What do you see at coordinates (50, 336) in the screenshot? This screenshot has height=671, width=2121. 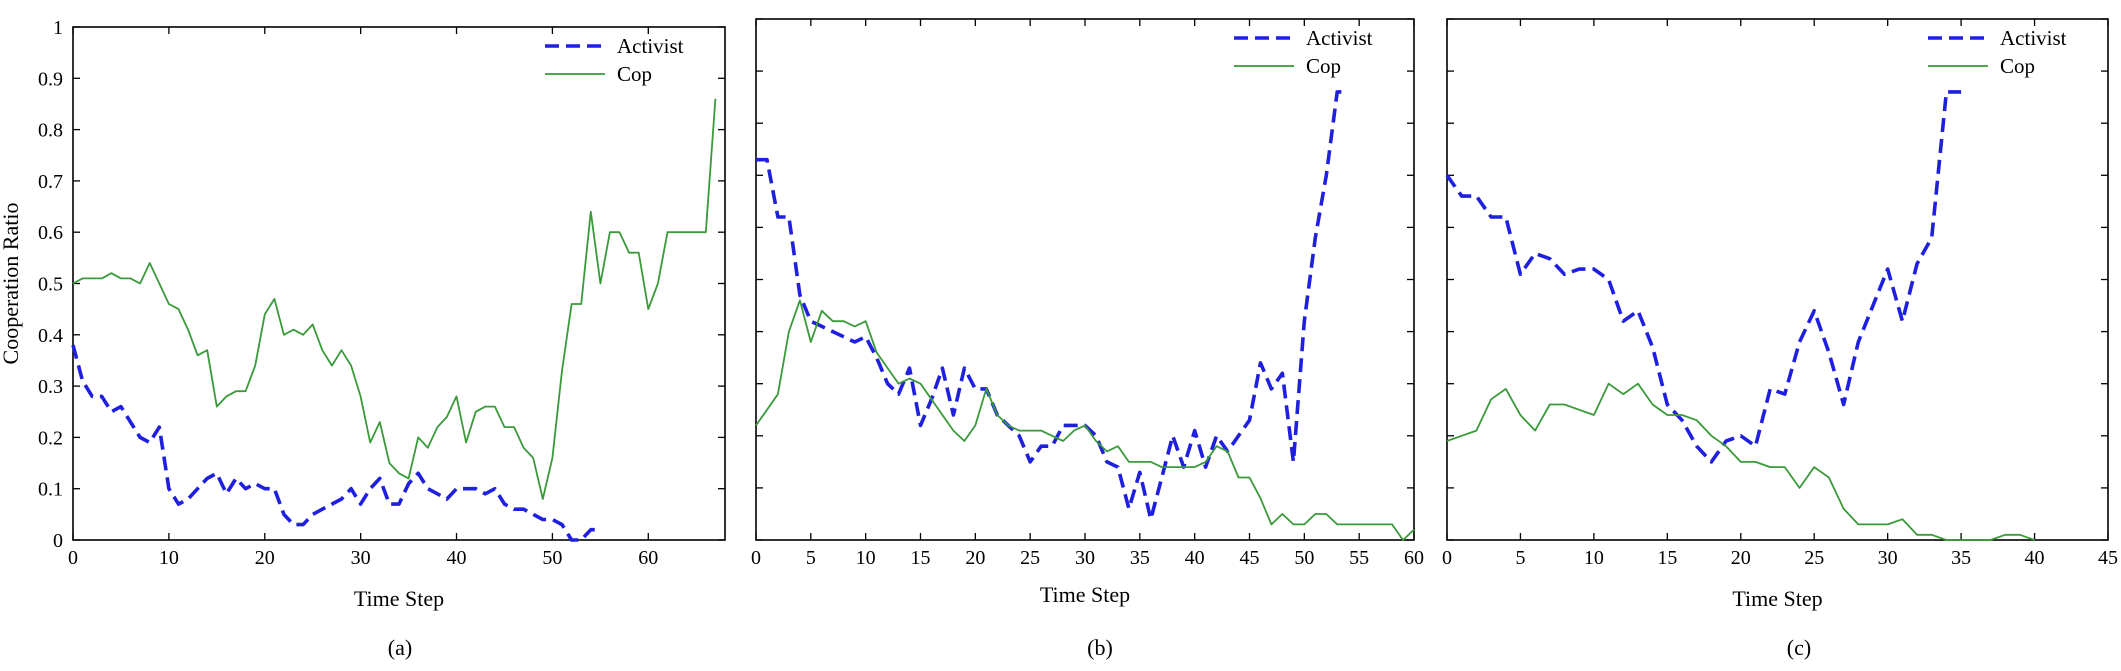 I see `y-tick-label: 0.4` at bounding box center [50, 336].